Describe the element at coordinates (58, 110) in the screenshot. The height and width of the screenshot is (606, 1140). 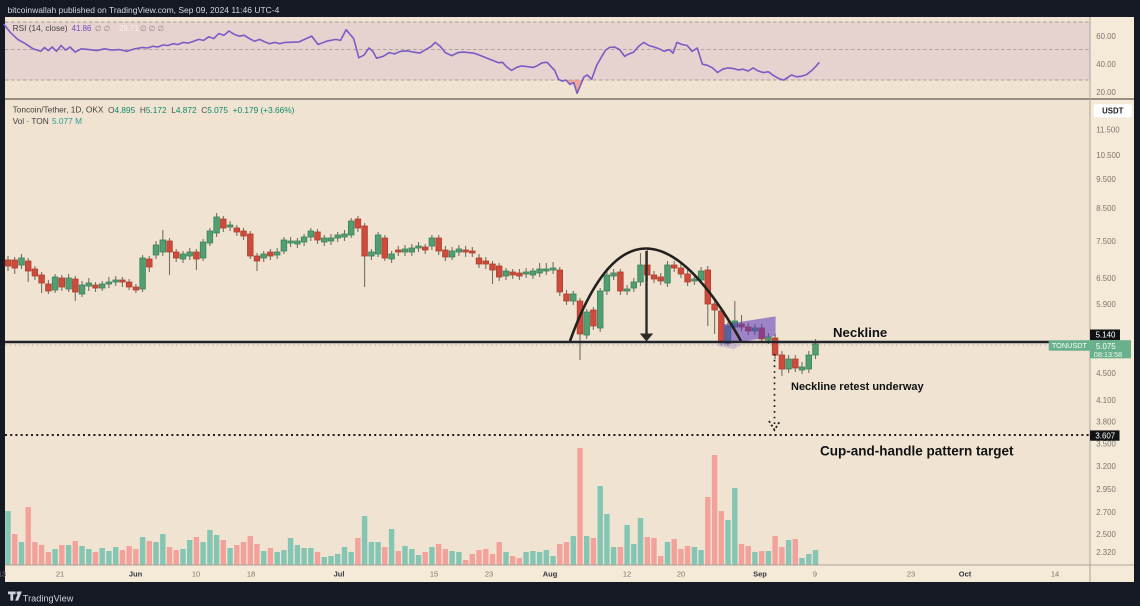
I see `svg-text: Toncoin/Tether, 1D, OKX` at that location.